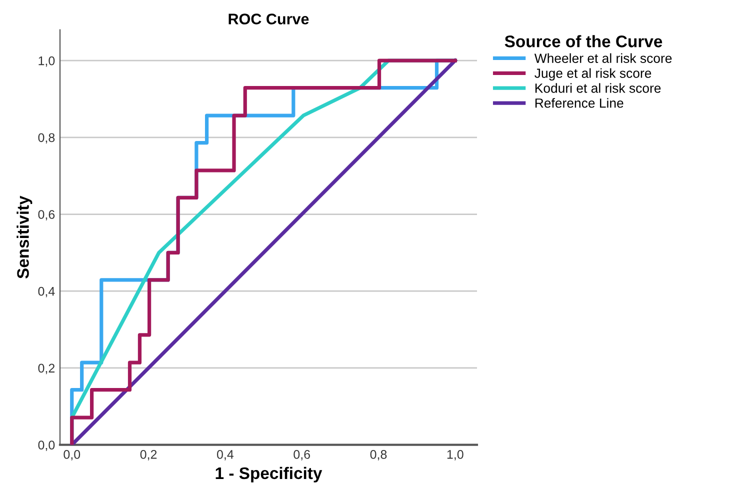 The image size is (750, 497). What do you see at coordinates (583, 41) in the screenshot?
I see `legend-title: Source of the Curve` at bounding box center [583, 41].